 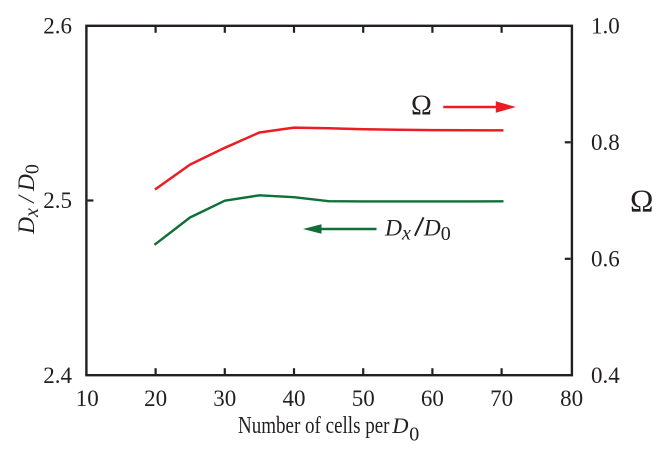 What do you see at coordinates (57, 375) in the screenshot?
I see `svg-text: 2.4` at bounding box center [57, 375].